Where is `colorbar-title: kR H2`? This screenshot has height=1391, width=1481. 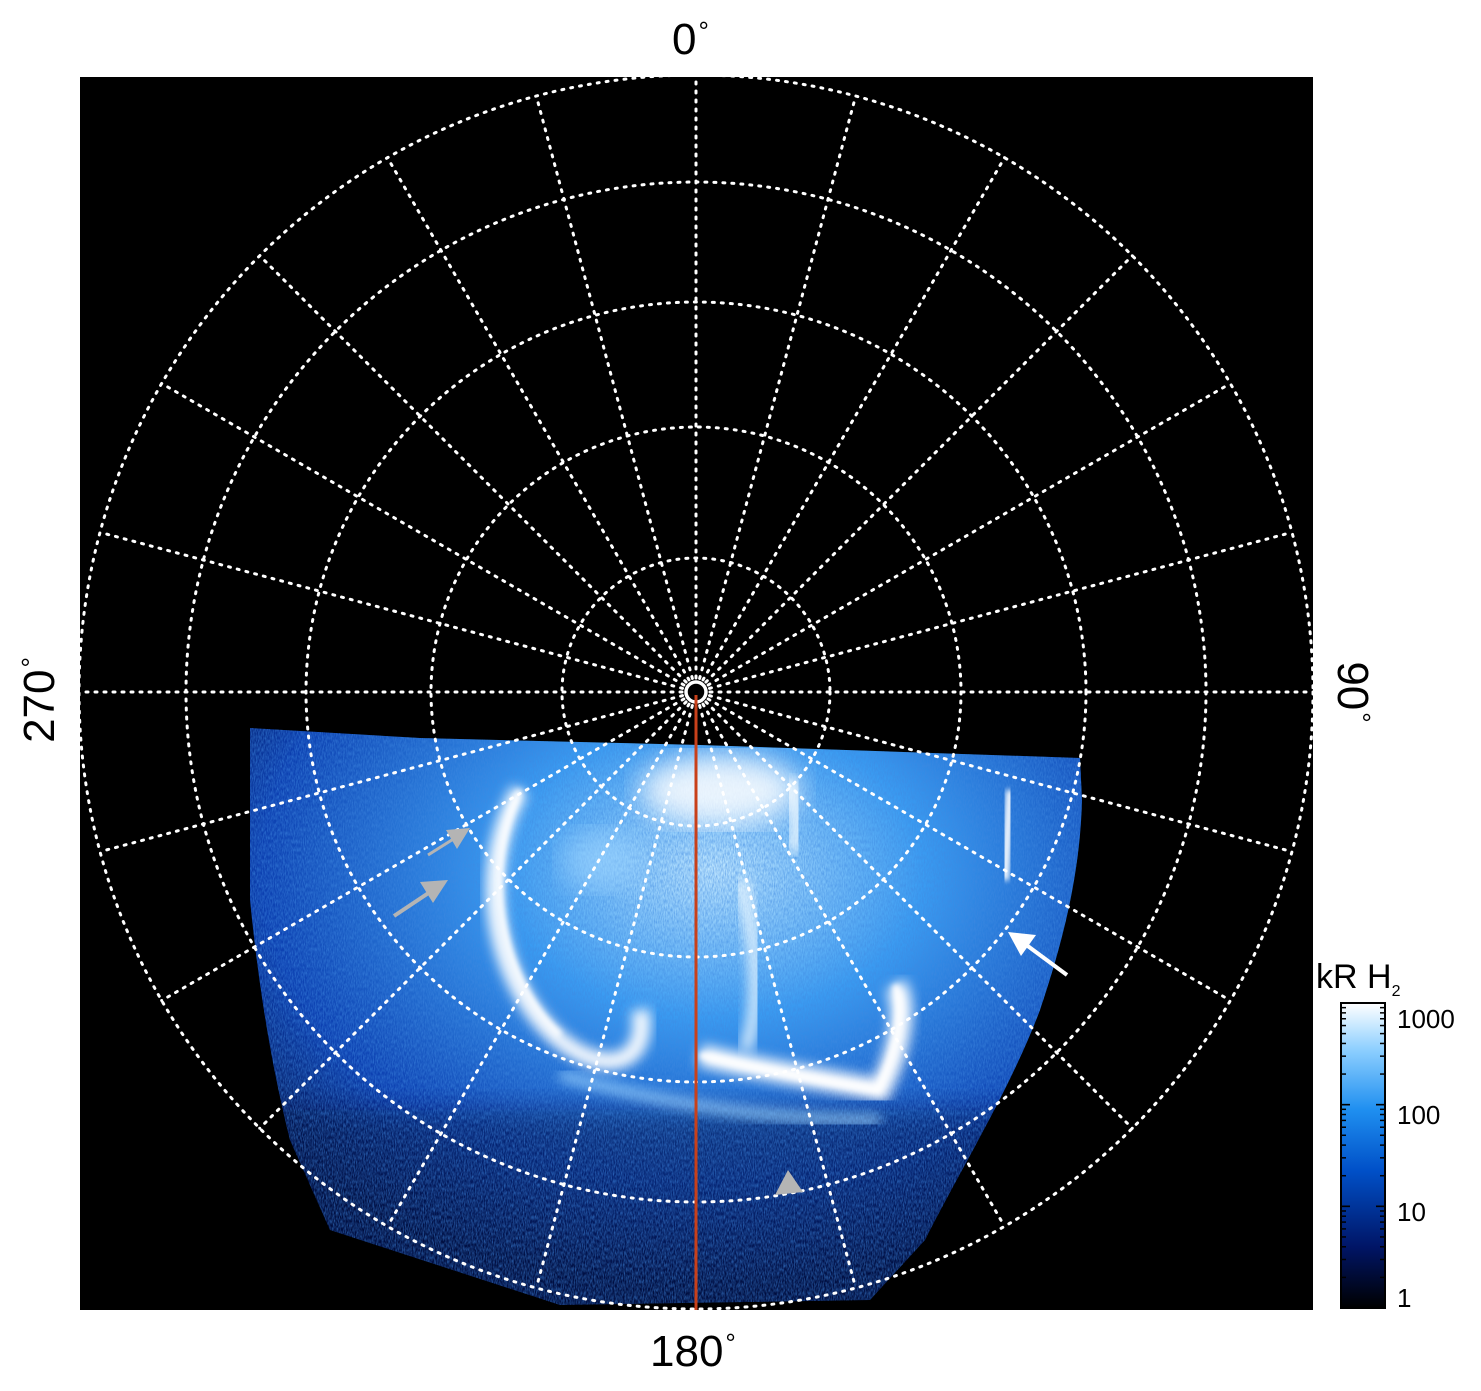
colorbar-title: kR H2 is located at coordinates (1358, 979).